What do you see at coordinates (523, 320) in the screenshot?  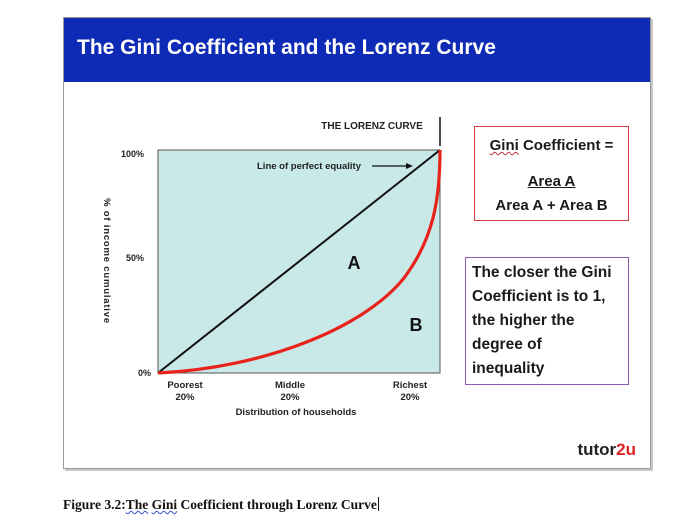 I see `interpretation-line-3: the higher the` at bounding box center [523, 320].